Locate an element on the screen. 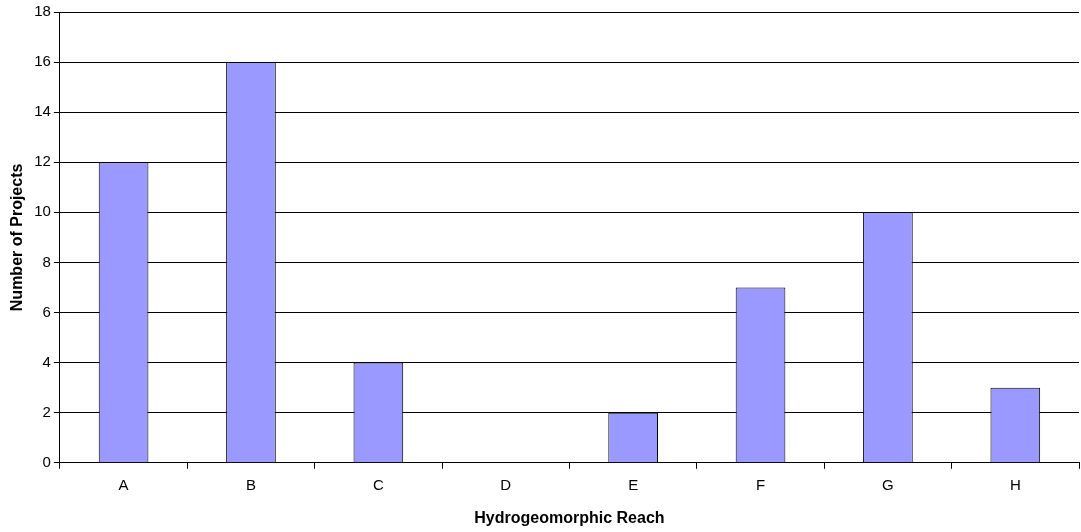 This screenshot has width=1081, height=532. y-tick-label: 18 is located at coordinates (42, 11).